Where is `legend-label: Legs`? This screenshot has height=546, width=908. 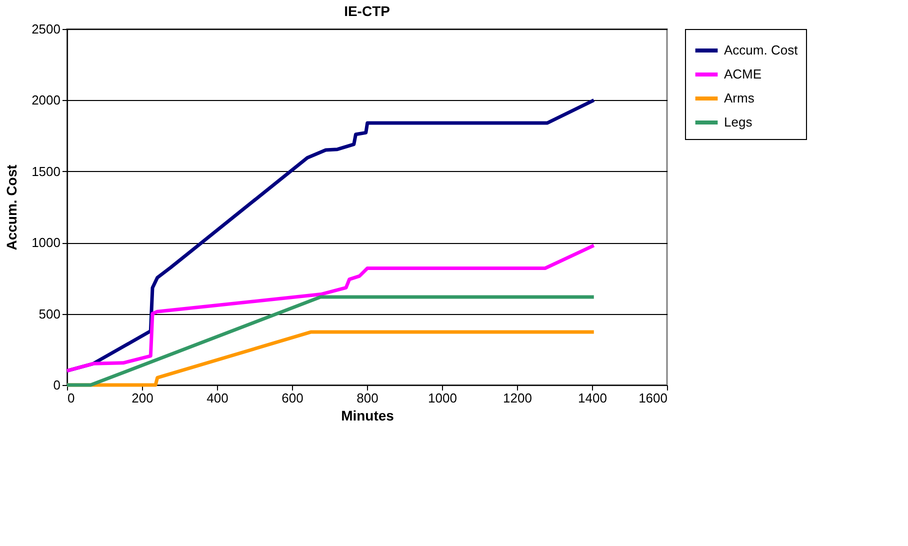 legend-label: Legs is located at coordinates (738, 122).